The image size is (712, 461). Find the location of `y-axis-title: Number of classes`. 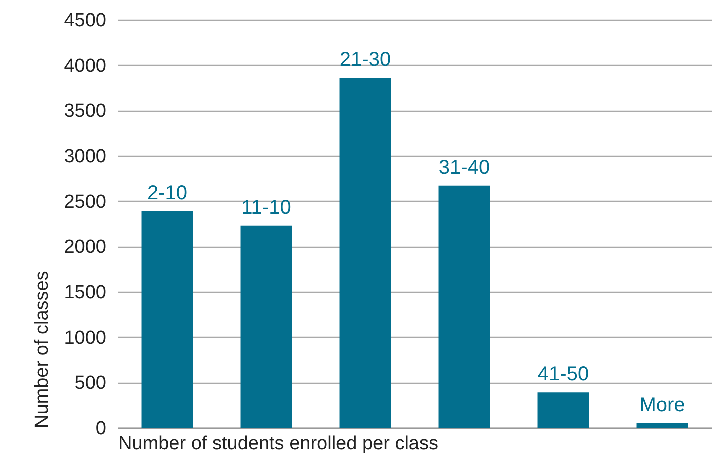

y-axis-title: Number of classes is located at coordinates (43, 349).